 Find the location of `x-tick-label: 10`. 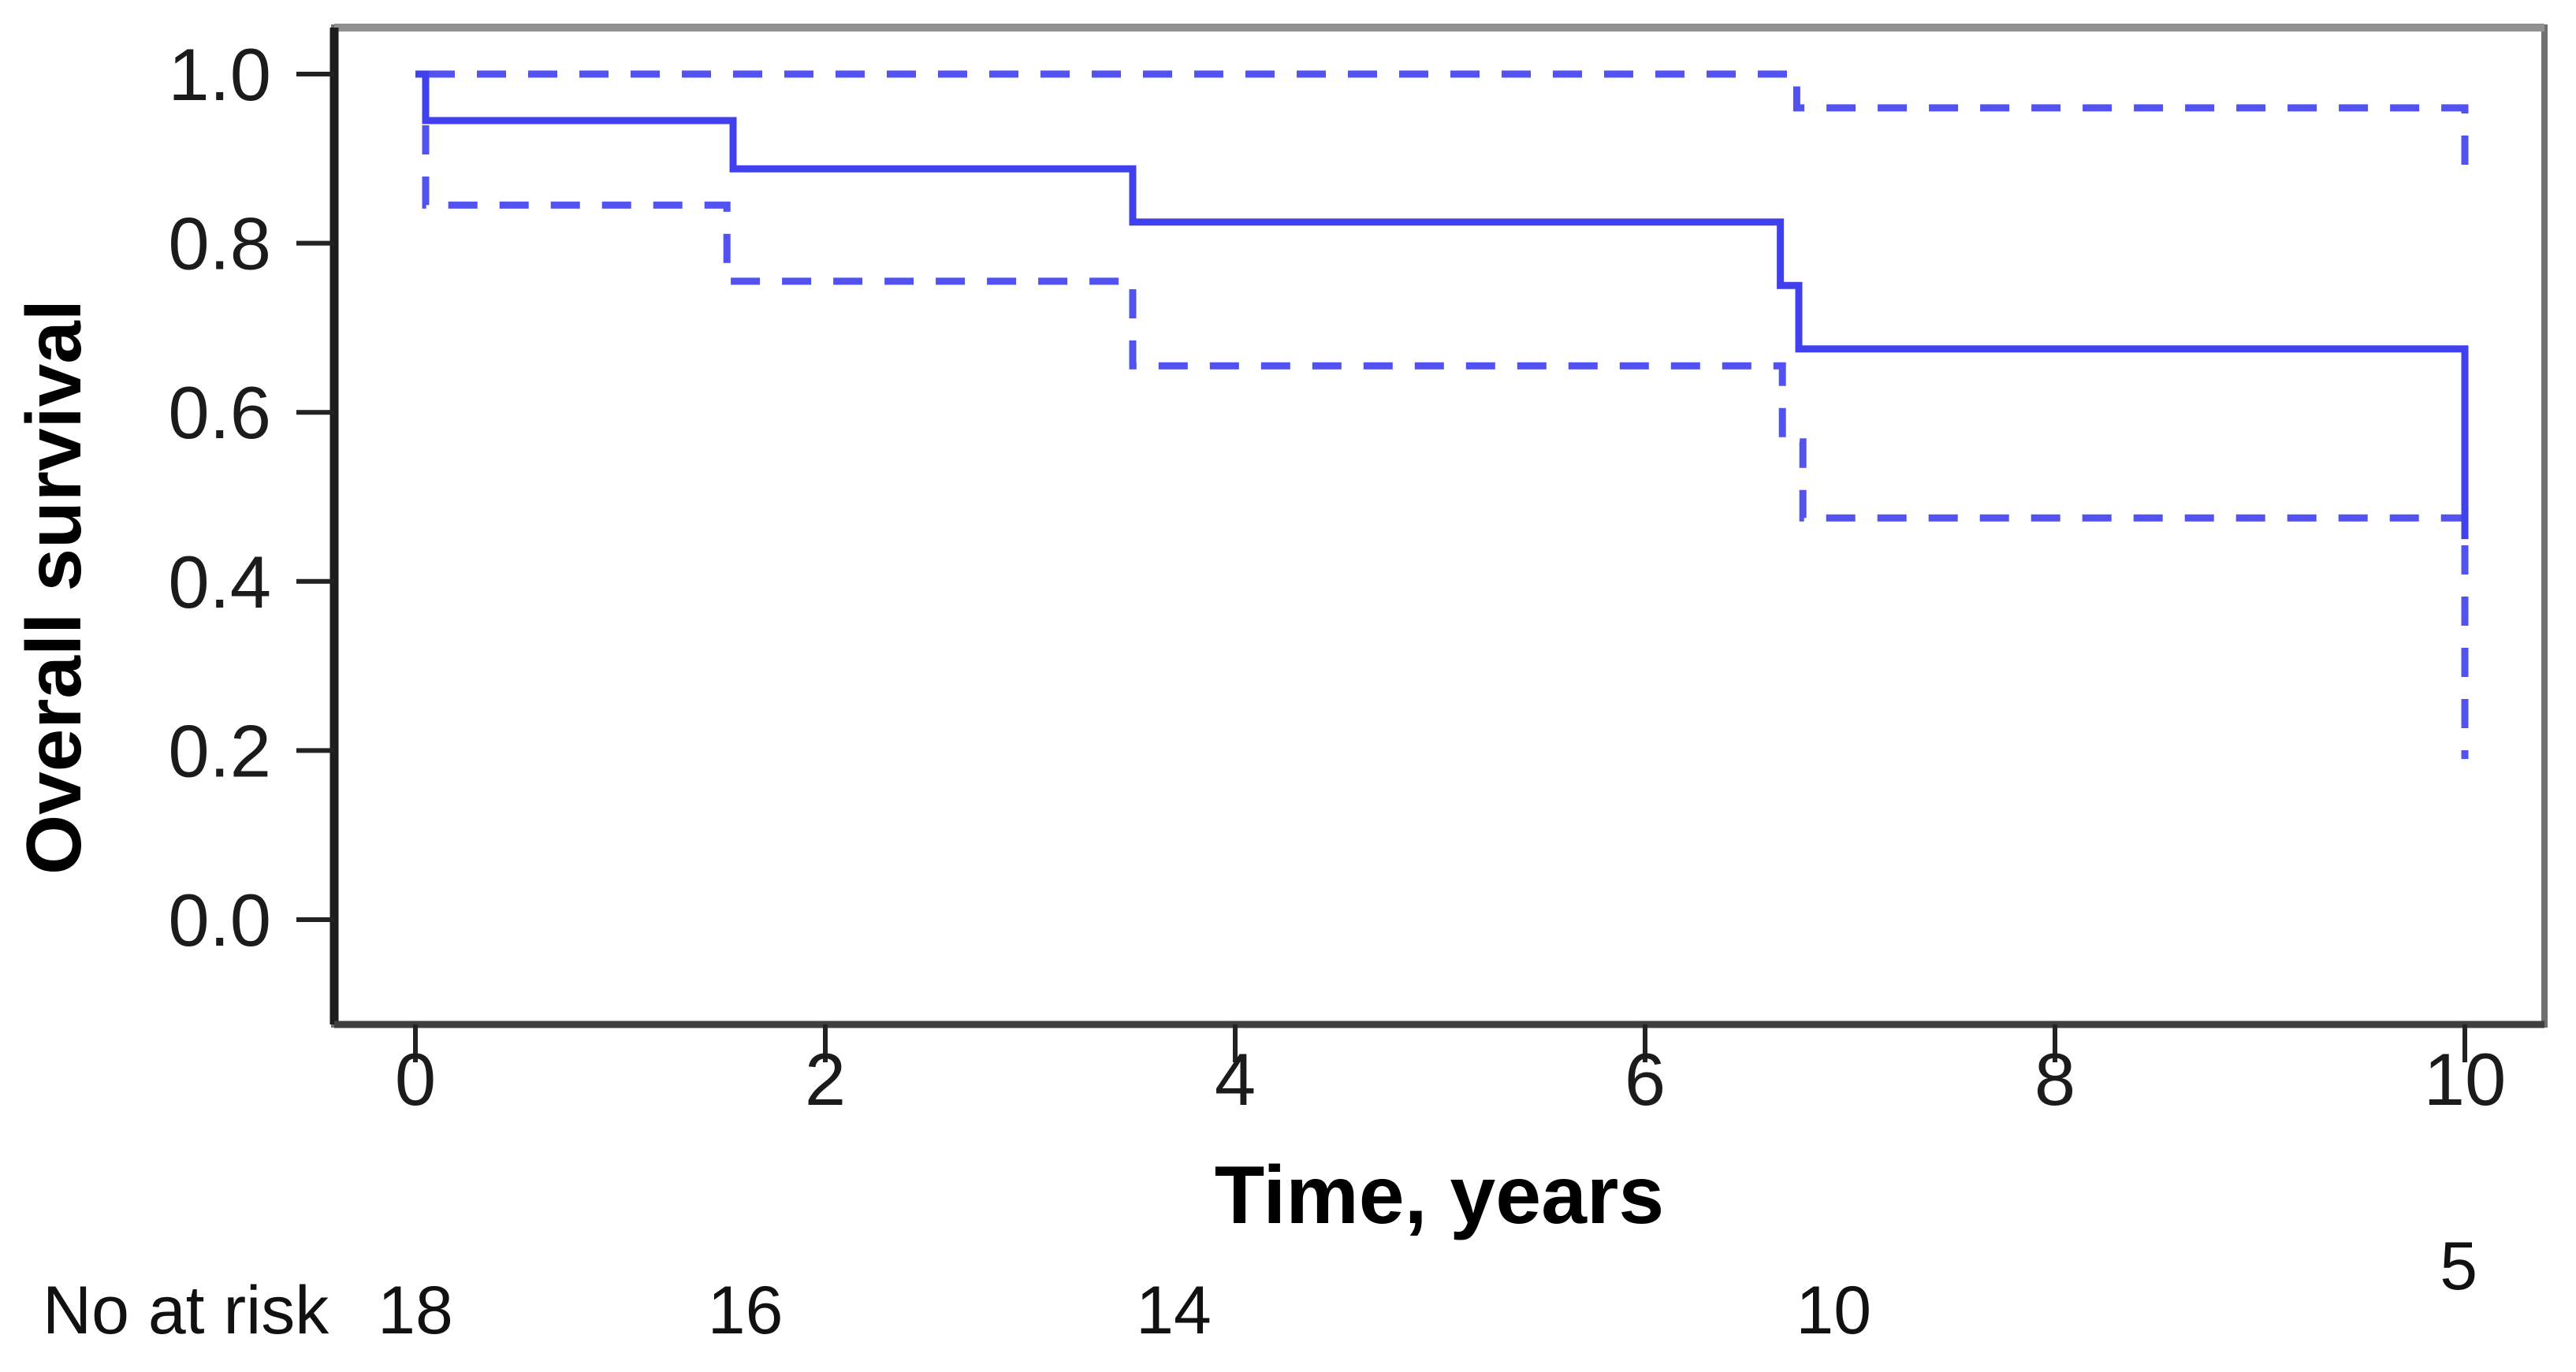

x-tick-label: 10 is located at coordinates (2465, 1079).